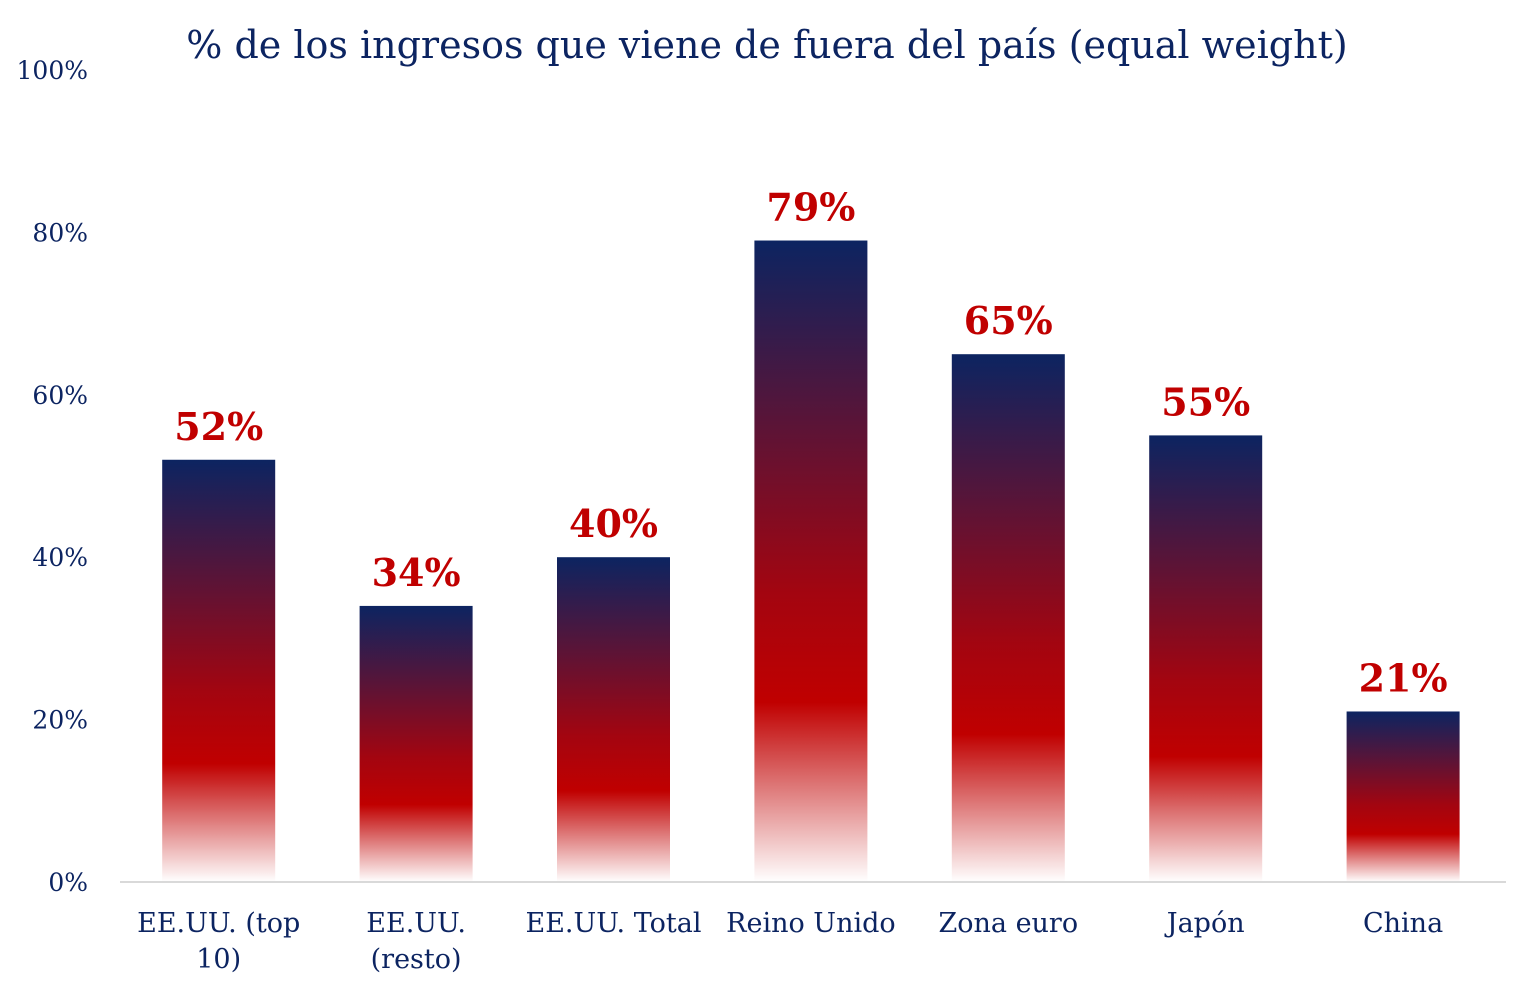 This screenshot has height=1000, width=1531. What do you see at coordinates (52, 476) in the screenshot?
I see `y-axis: 0% 20% 40% 60% 80% 100%` at bounding box center [52, 476].